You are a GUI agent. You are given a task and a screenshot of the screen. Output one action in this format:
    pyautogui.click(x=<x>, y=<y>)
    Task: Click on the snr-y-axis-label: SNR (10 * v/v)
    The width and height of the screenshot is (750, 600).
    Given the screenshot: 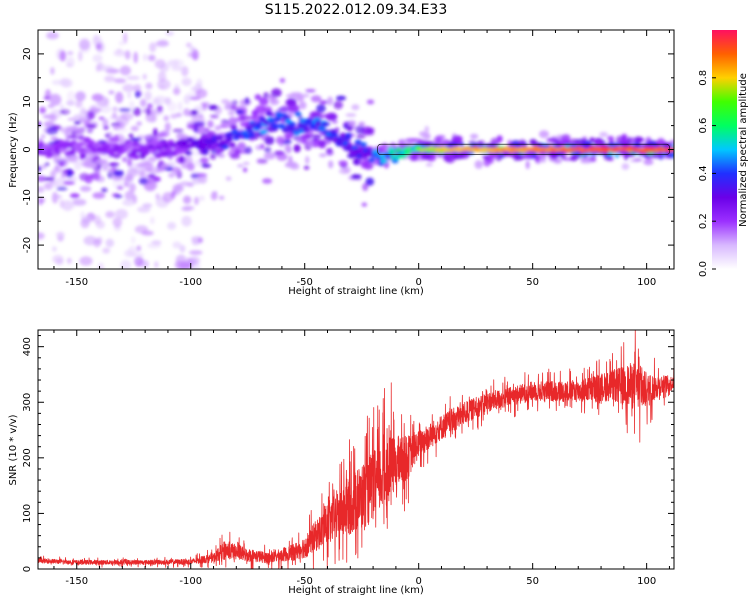 What is the action you would take?
    pyautogui.click(x=13, y=449)
    